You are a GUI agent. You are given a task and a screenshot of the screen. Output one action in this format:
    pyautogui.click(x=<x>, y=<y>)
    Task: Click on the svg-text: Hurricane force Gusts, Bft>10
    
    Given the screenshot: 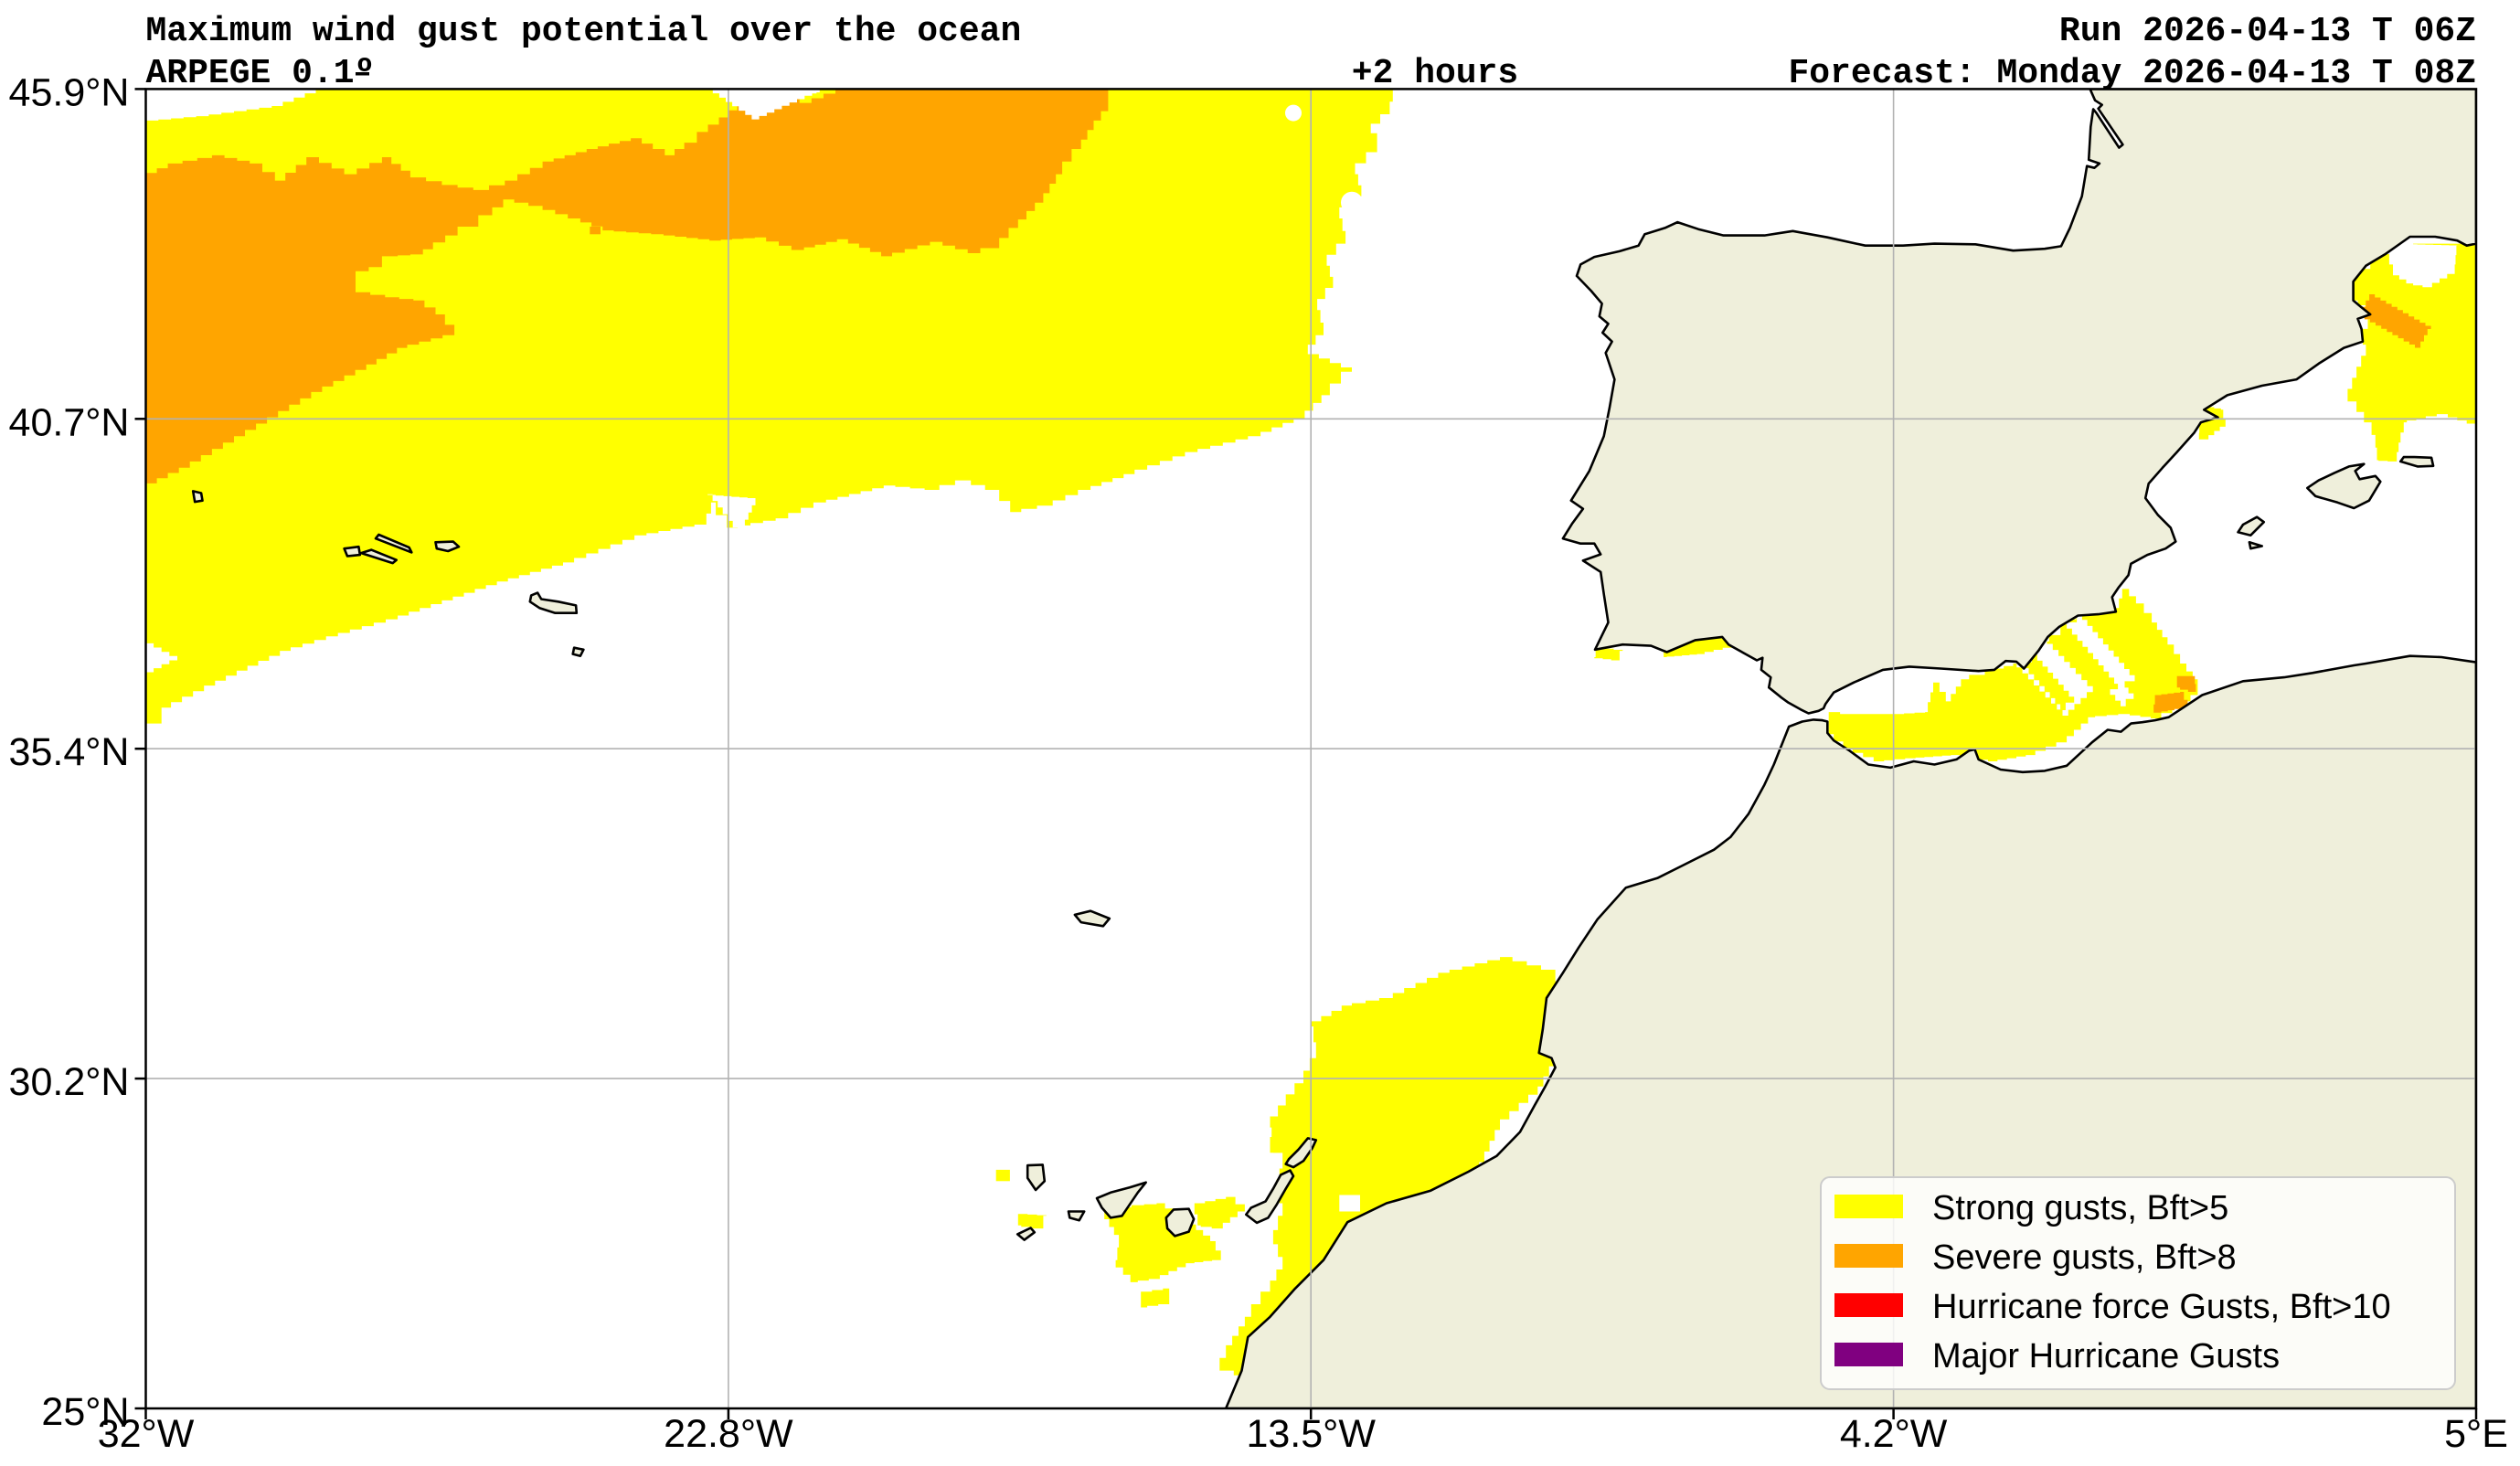 What is the action you would take?
    pyautogui.click(x=2162, y=1307)
    